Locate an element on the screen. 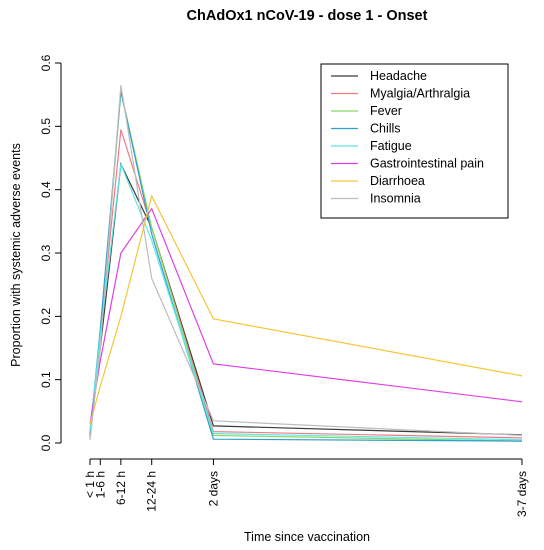 The height and width of the screenshot is (550, 544). legend-box is located at coordinates (414, 141).